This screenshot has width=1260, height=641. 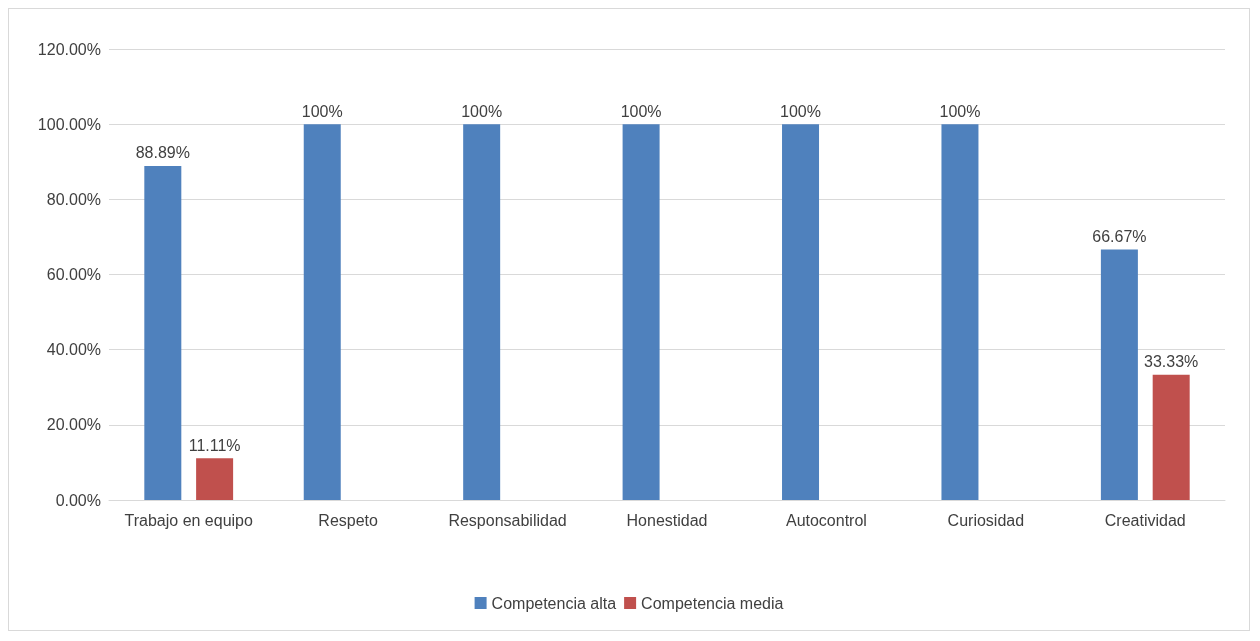 What do you see at coordinates (1119, 236) in the screenshot?
I see `data-label: 66.67%` at bounding box center [1119, 236].